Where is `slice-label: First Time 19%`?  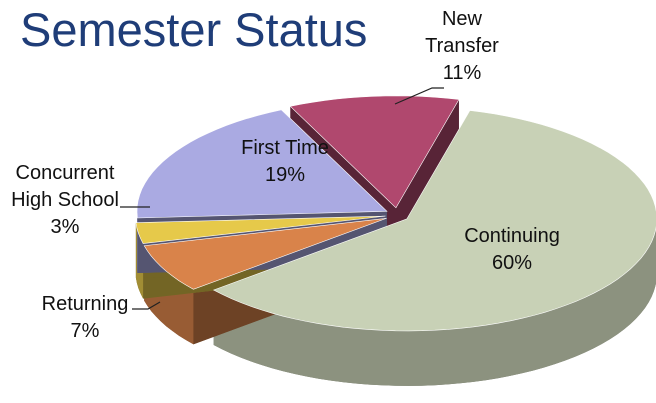 slice-label: First Time 19% is located at coordinates (285, 162).